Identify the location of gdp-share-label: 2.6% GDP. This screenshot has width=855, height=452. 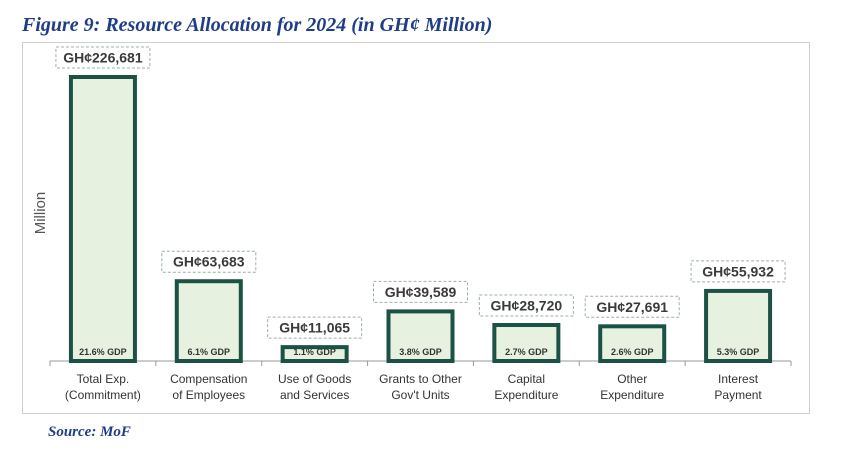
(632, 352).